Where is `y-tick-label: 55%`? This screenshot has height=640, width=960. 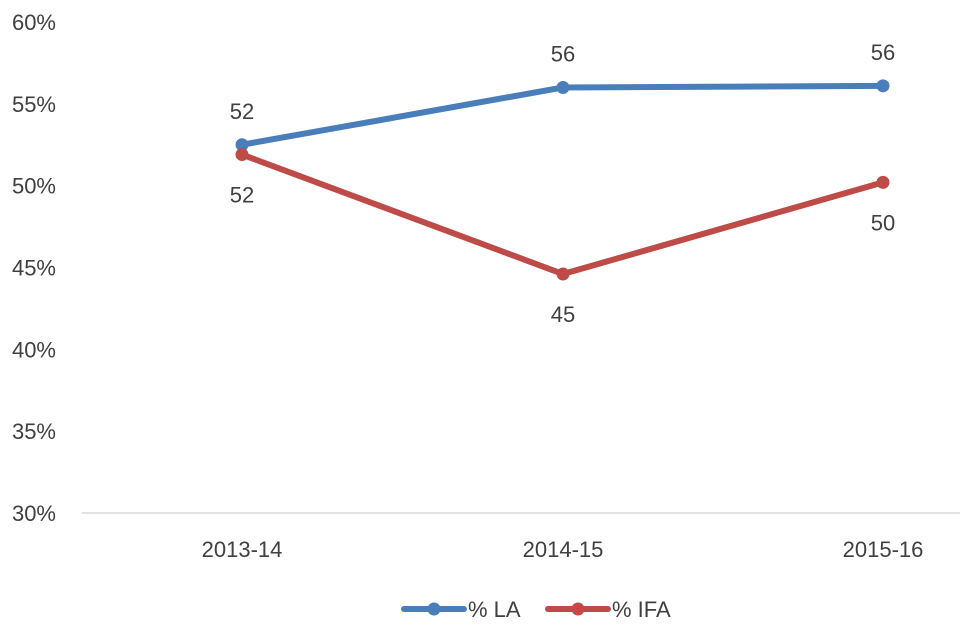
y-tick-label: 55% is located at coordinates (34, 104).